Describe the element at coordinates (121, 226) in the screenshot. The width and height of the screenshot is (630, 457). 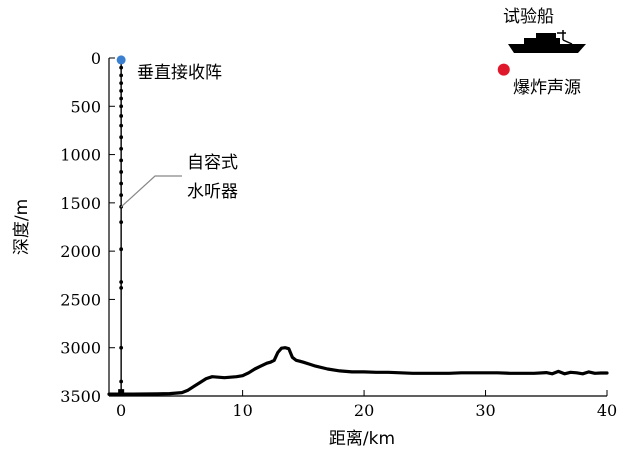
I see `vertical-array` at that location.